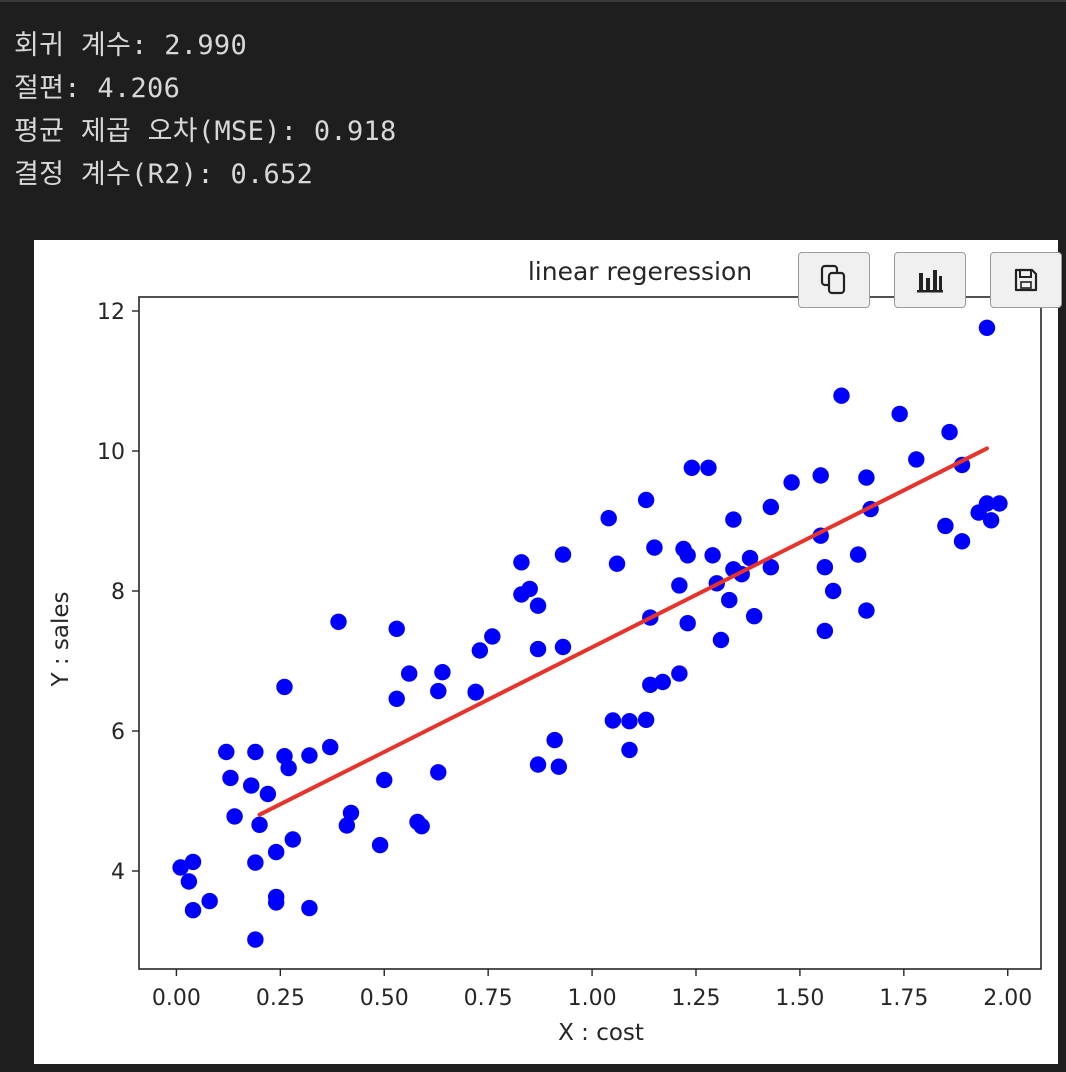  Describe the element at coordinates (111, 452) in the screenshot. I see `y-tick-label: 10` at that location.